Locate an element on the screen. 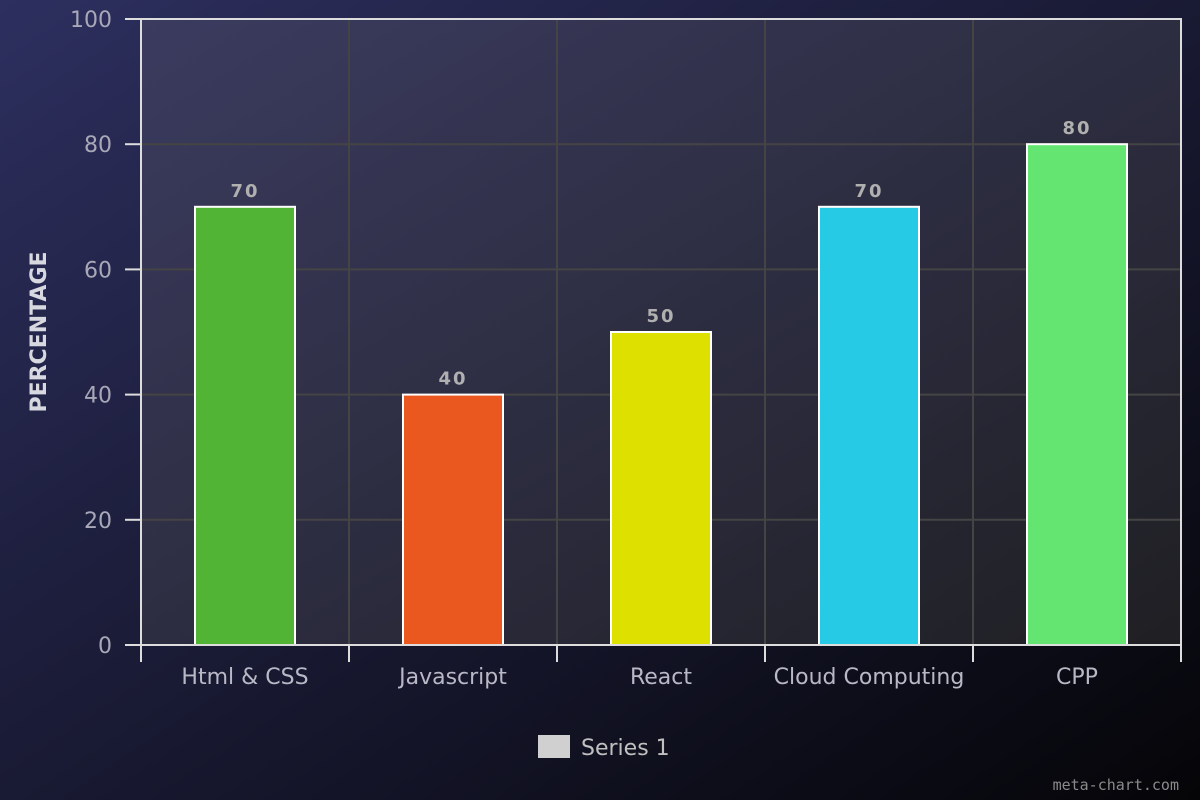 The height and width of the screenshot is (800, 1200). y-tick-label: 60 is located at coordinates (98, 270).